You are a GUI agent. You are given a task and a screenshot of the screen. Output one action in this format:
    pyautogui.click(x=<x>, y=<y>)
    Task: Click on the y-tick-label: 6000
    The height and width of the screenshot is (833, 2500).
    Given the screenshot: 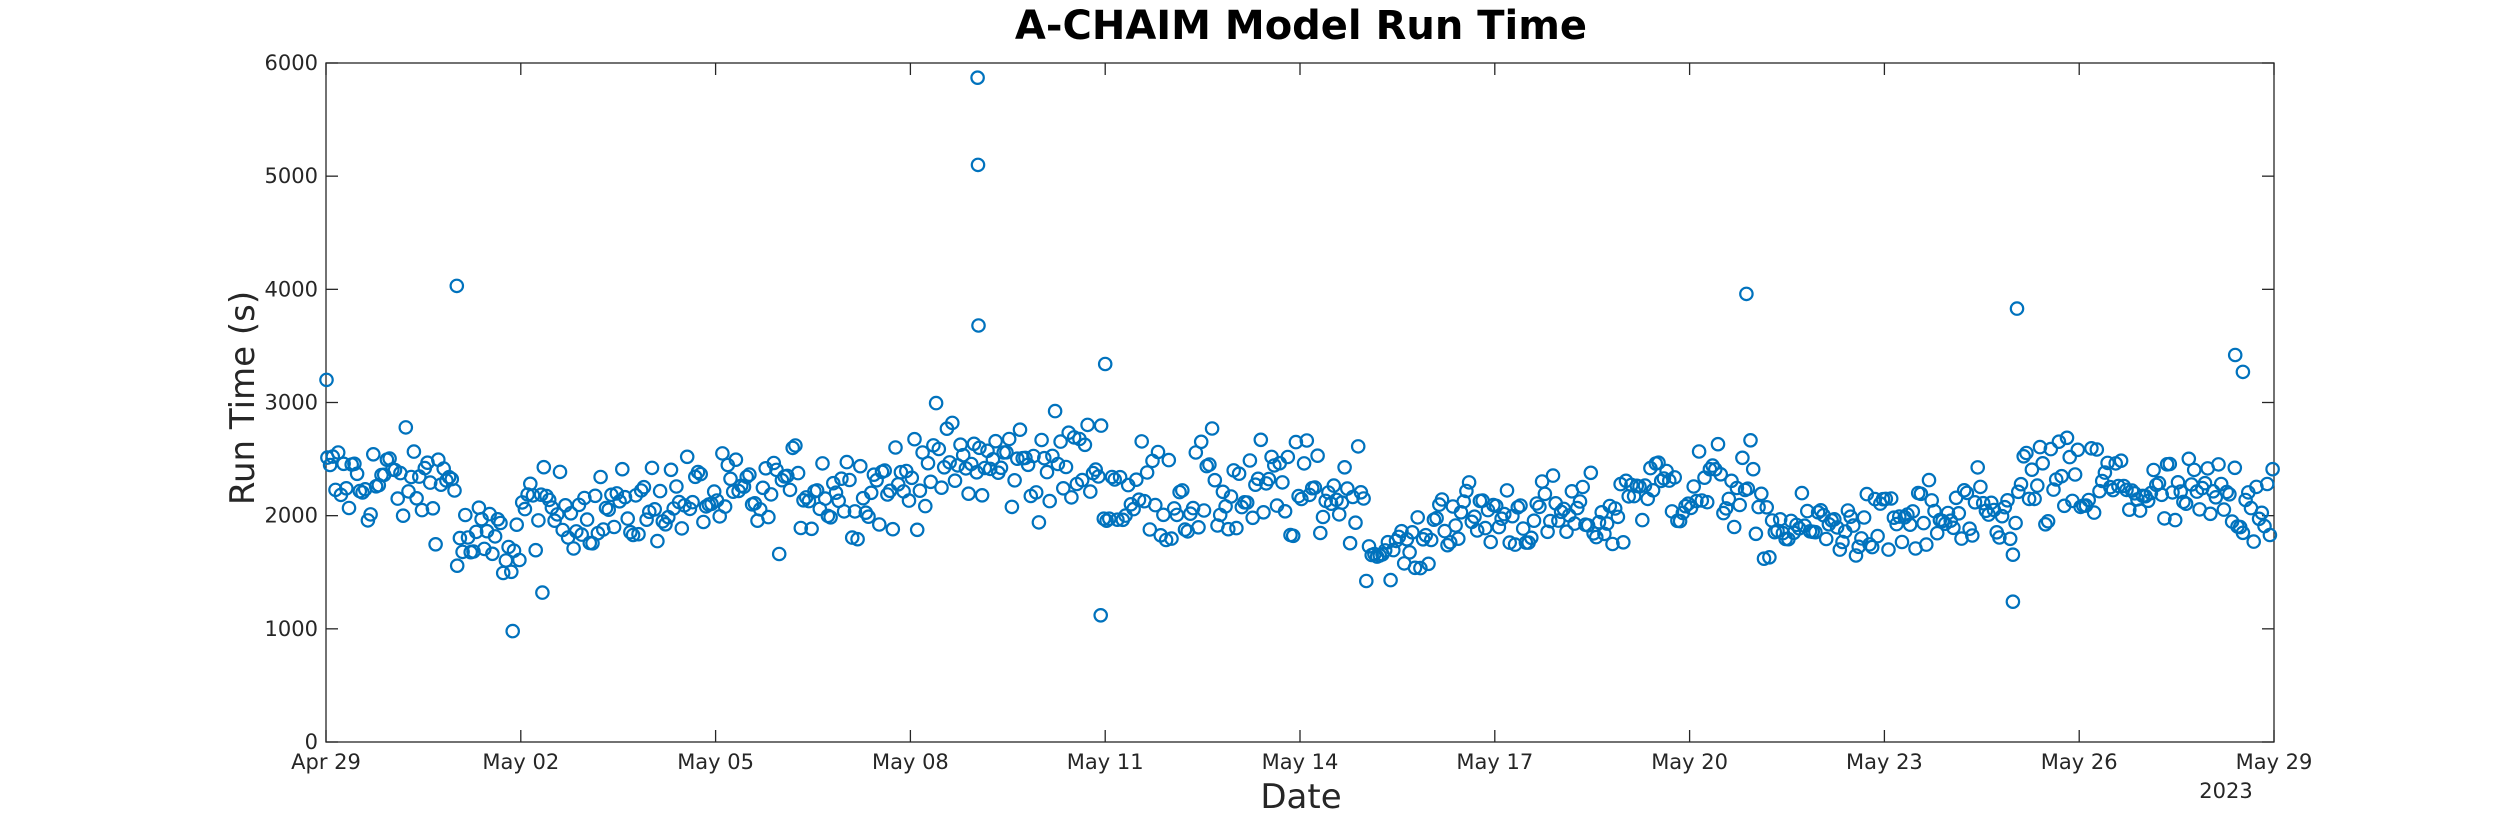 What is the action you would take?
    pyautogui.click(x=291, y=63)
    